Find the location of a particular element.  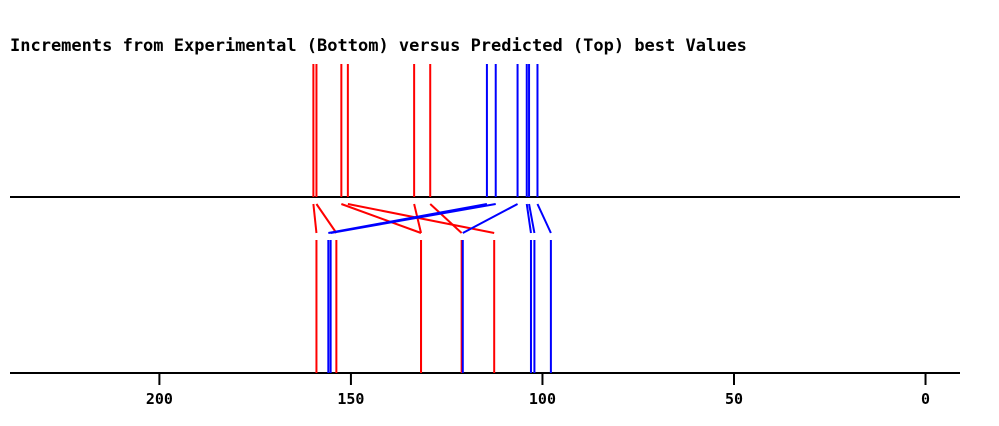

experimental-sticks is located at coordinates (433, 306).